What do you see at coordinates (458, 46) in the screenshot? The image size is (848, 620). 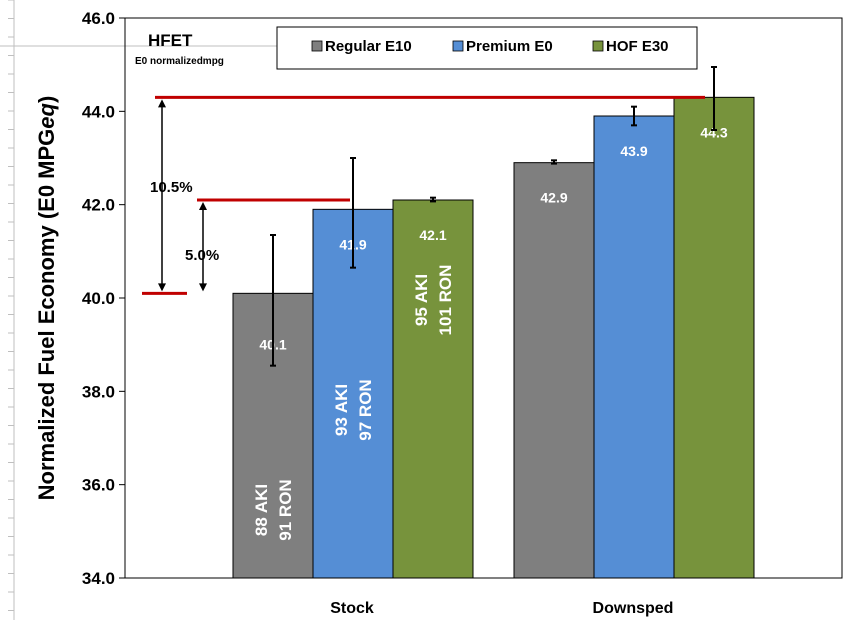 I see `legend-swatch-premium` at bounding box center [458, 46].